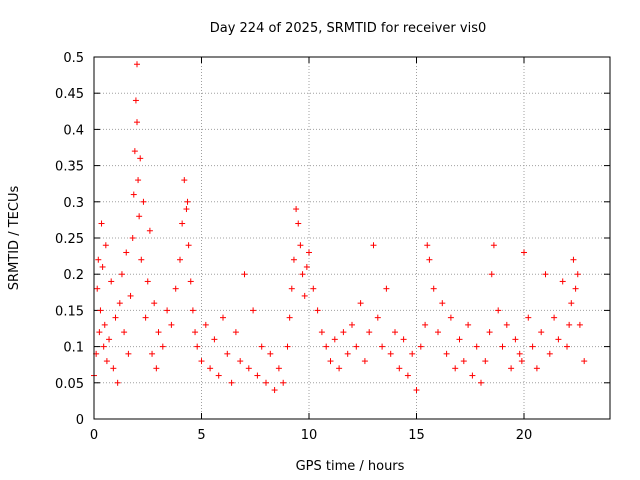 The width and height of the screenshot is (640, 480). I want to click on y-tick-label: 0, so click(80, 420).